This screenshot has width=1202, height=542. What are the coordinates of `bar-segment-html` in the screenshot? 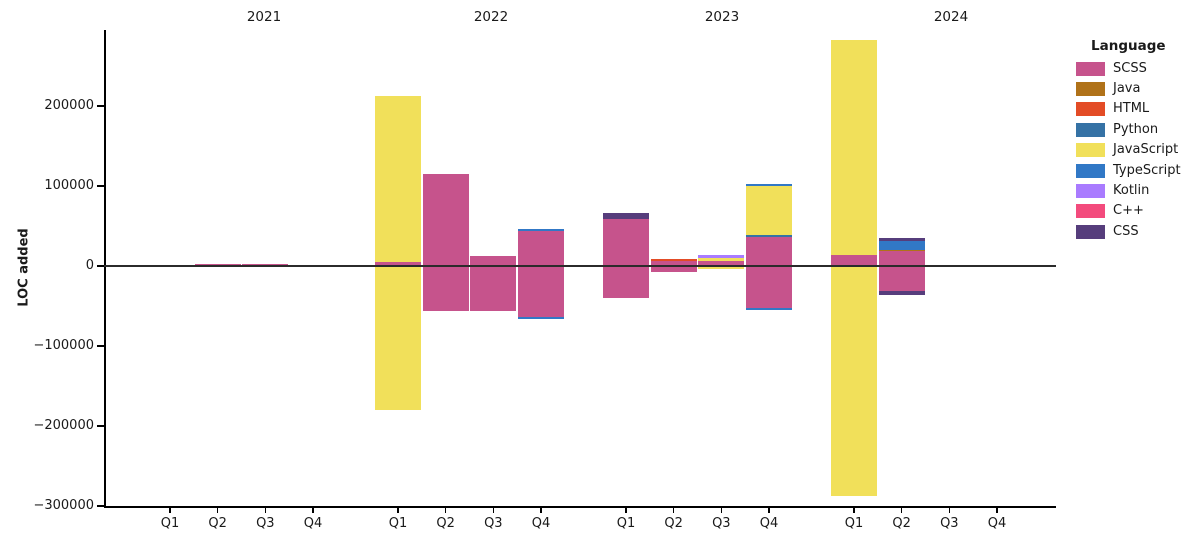 It's located at (673, 260).